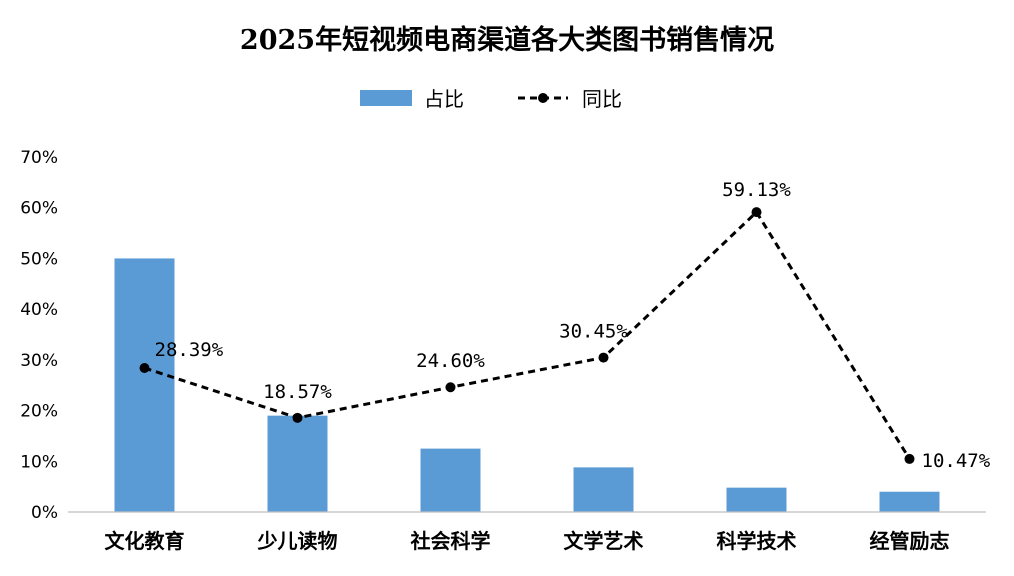 The width and height of the screenshot is (1014, 576). What do you see at coordinates (507, 40) in the screenshot?
I see `chart-title: 2025年短视频电商渠道各大类图书销售情况` at bounding box center [507, 40].